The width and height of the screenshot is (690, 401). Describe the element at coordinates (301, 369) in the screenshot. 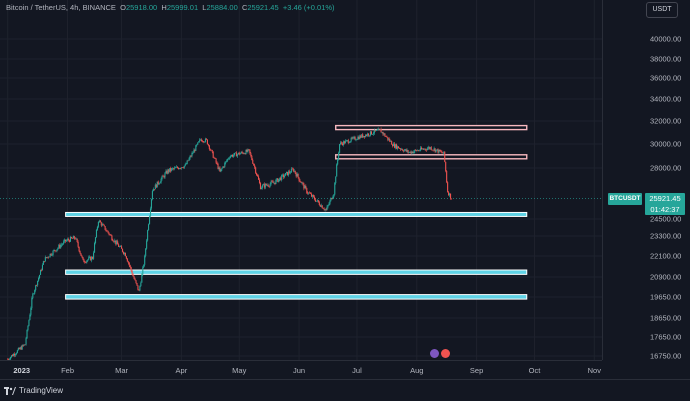

I see `time-axis: 2023 Feb Mar Apr May Jun Jul Aug Sep Oct Nov` at that location.